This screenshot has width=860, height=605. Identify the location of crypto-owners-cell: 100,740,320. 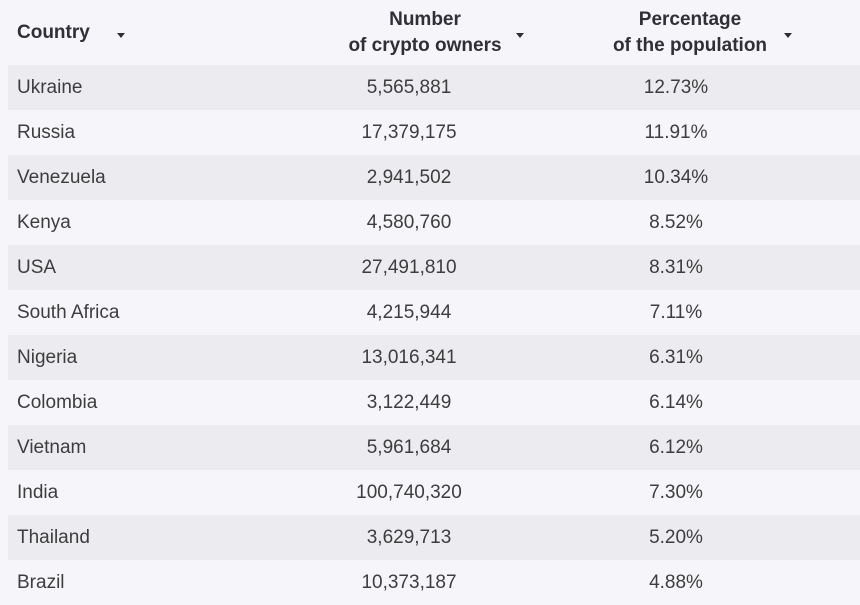
(409, 492).